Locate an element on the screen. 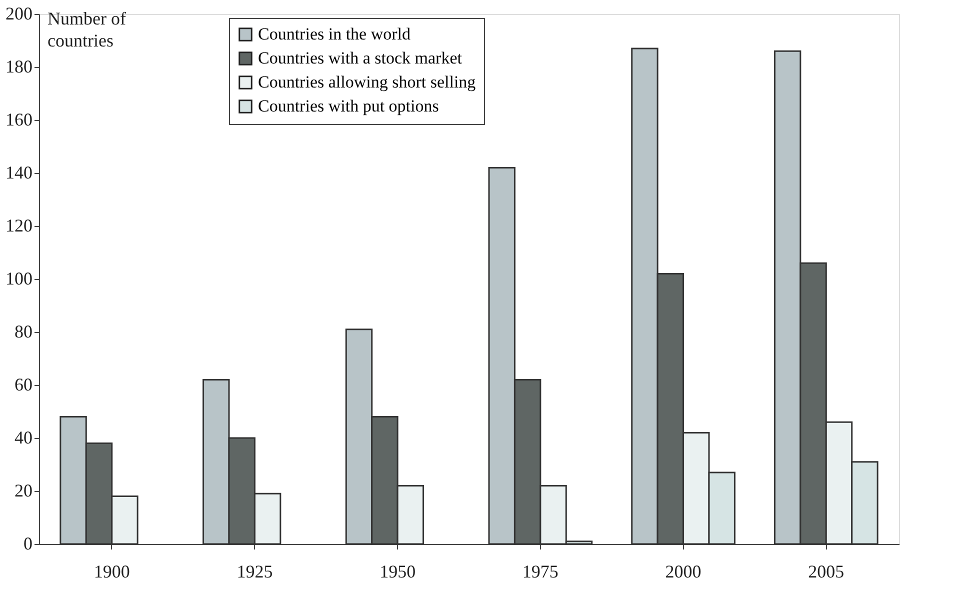 This screenshot has width=976, height=610. y-tick-label: 40 is located at coordinates (23, 438).